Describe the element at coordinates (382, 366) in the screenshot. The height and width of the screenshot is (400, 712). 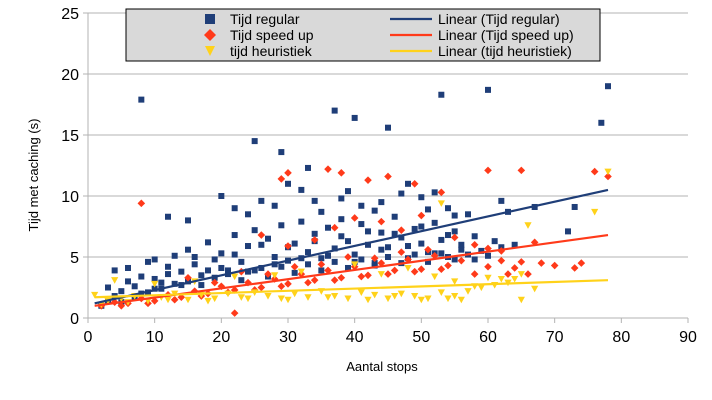
I see `x-axis-title: Aantal stops` at that location.